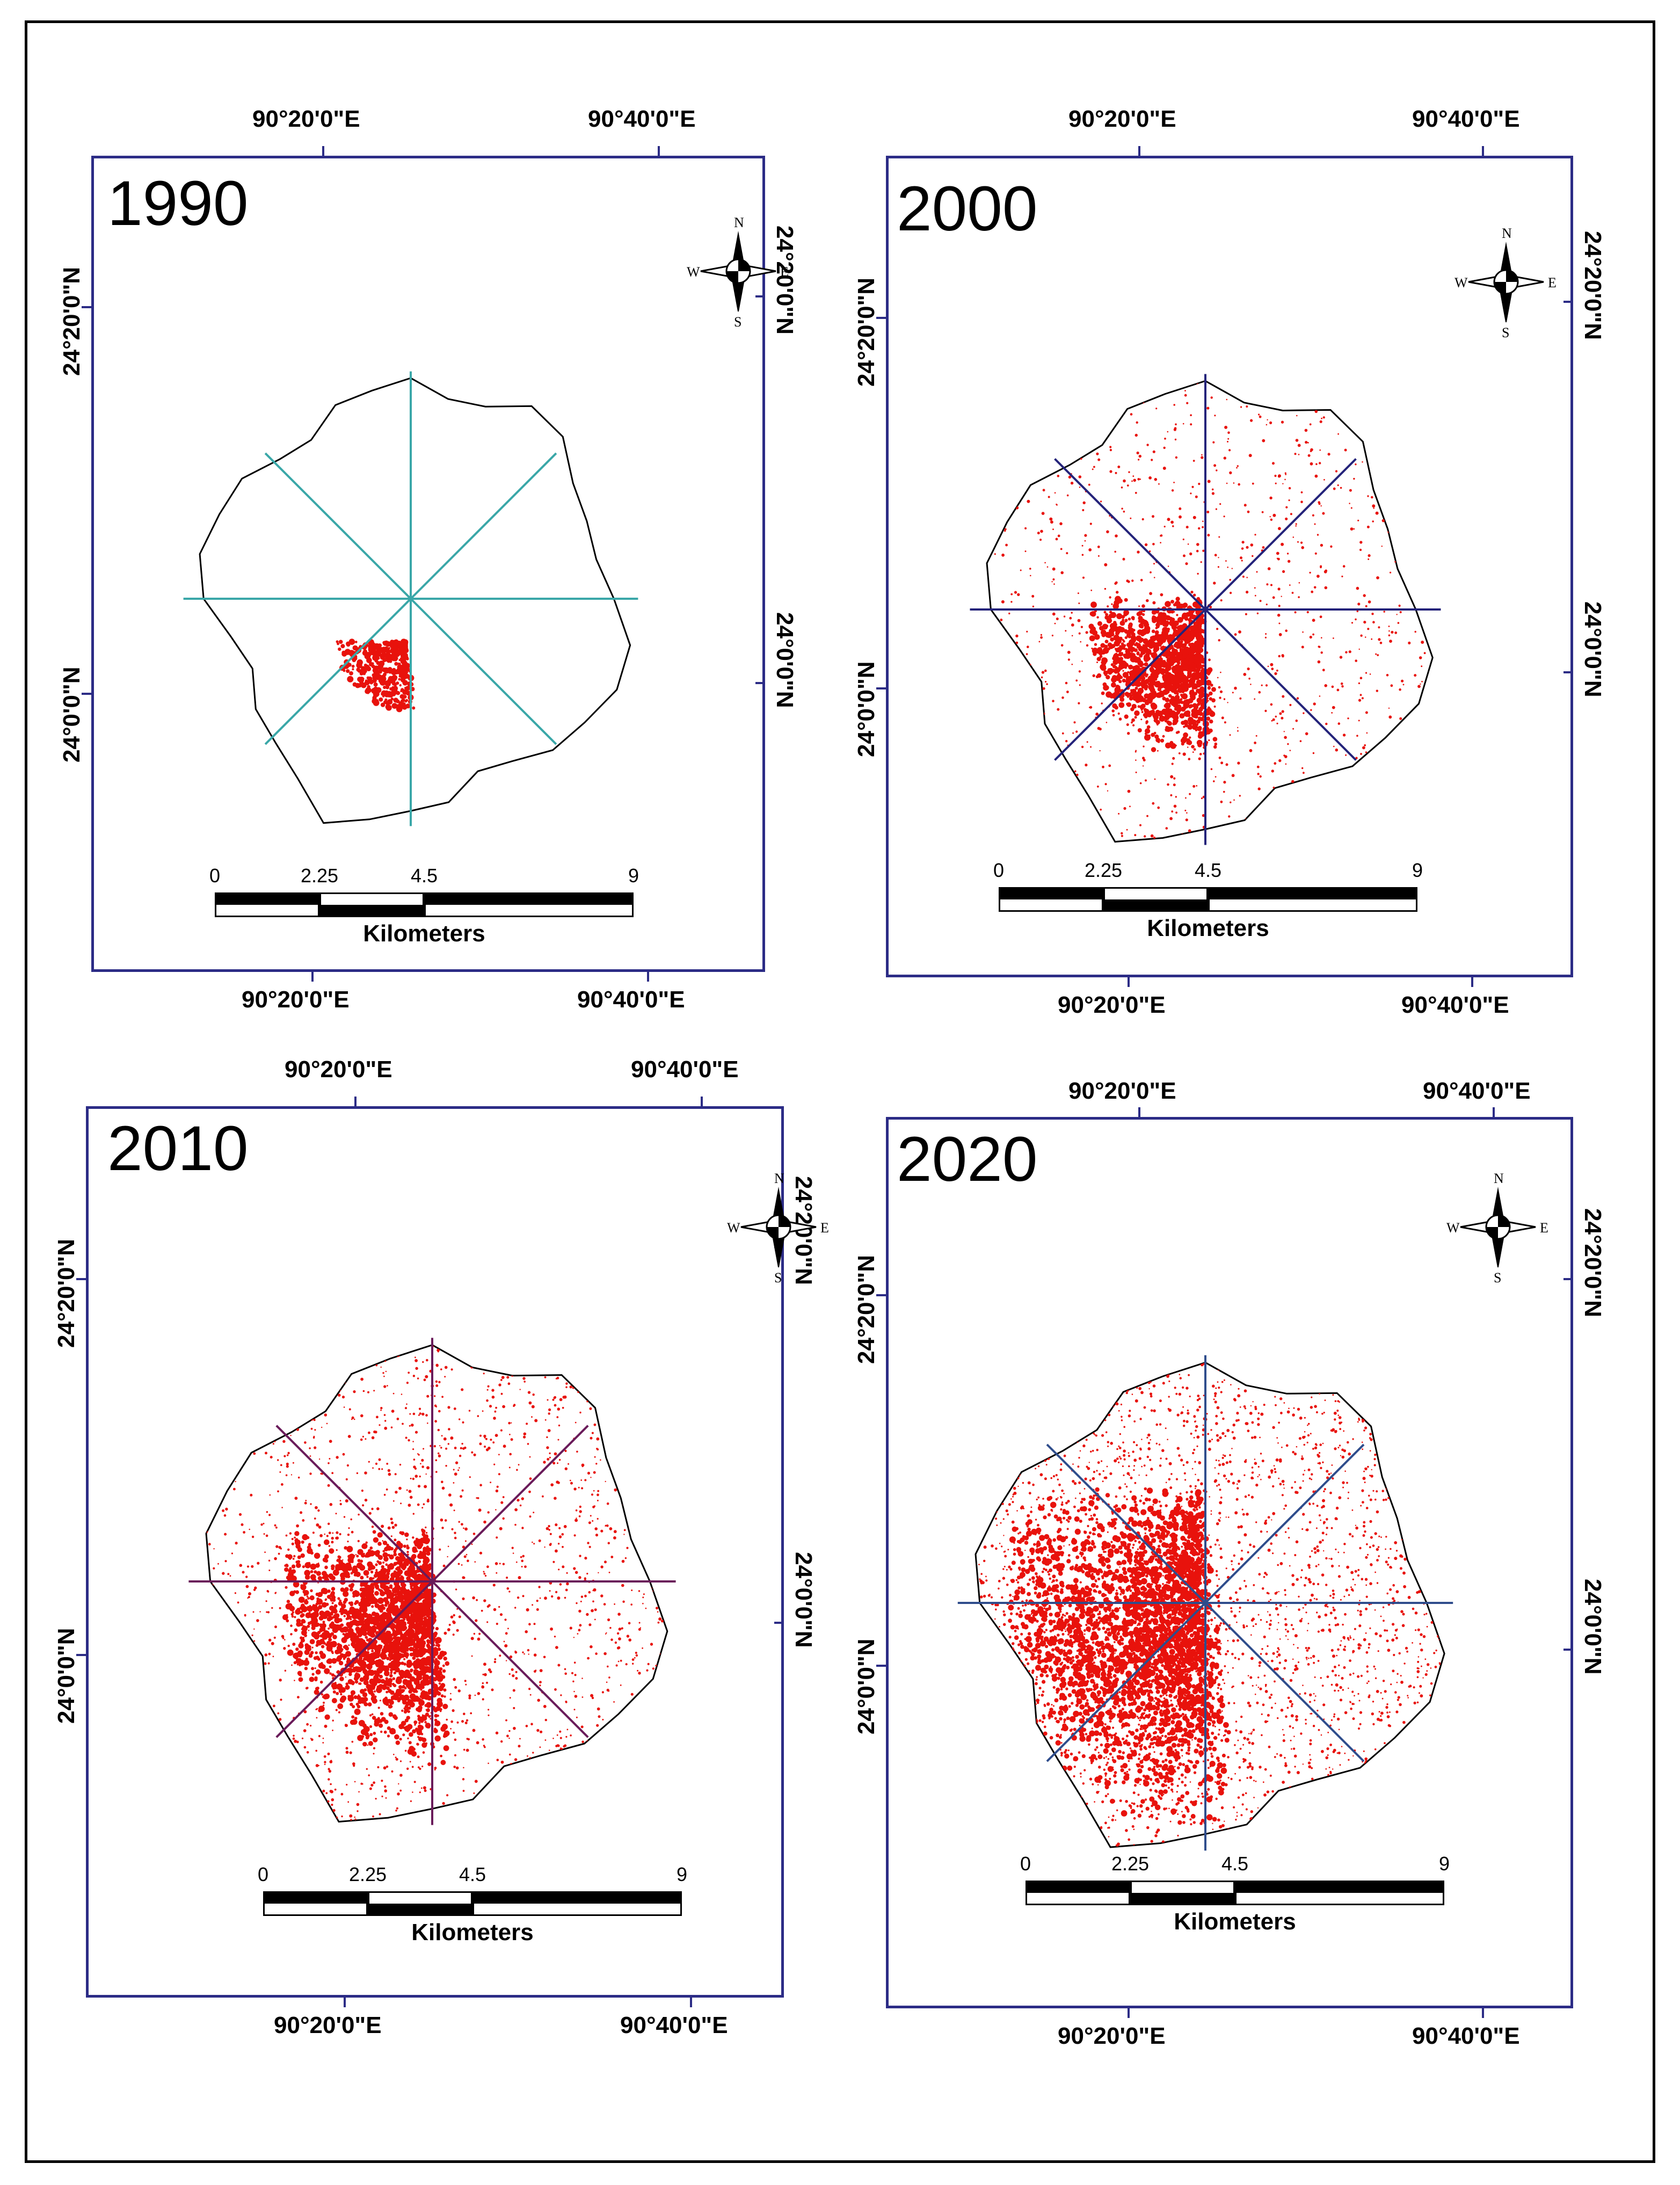 The width and height of the screenshot is (1680, 2185). What do you see at coordinates (967, 208) in the screenshot?
I see `year-label: 2000` at bounding box center [967, 208].